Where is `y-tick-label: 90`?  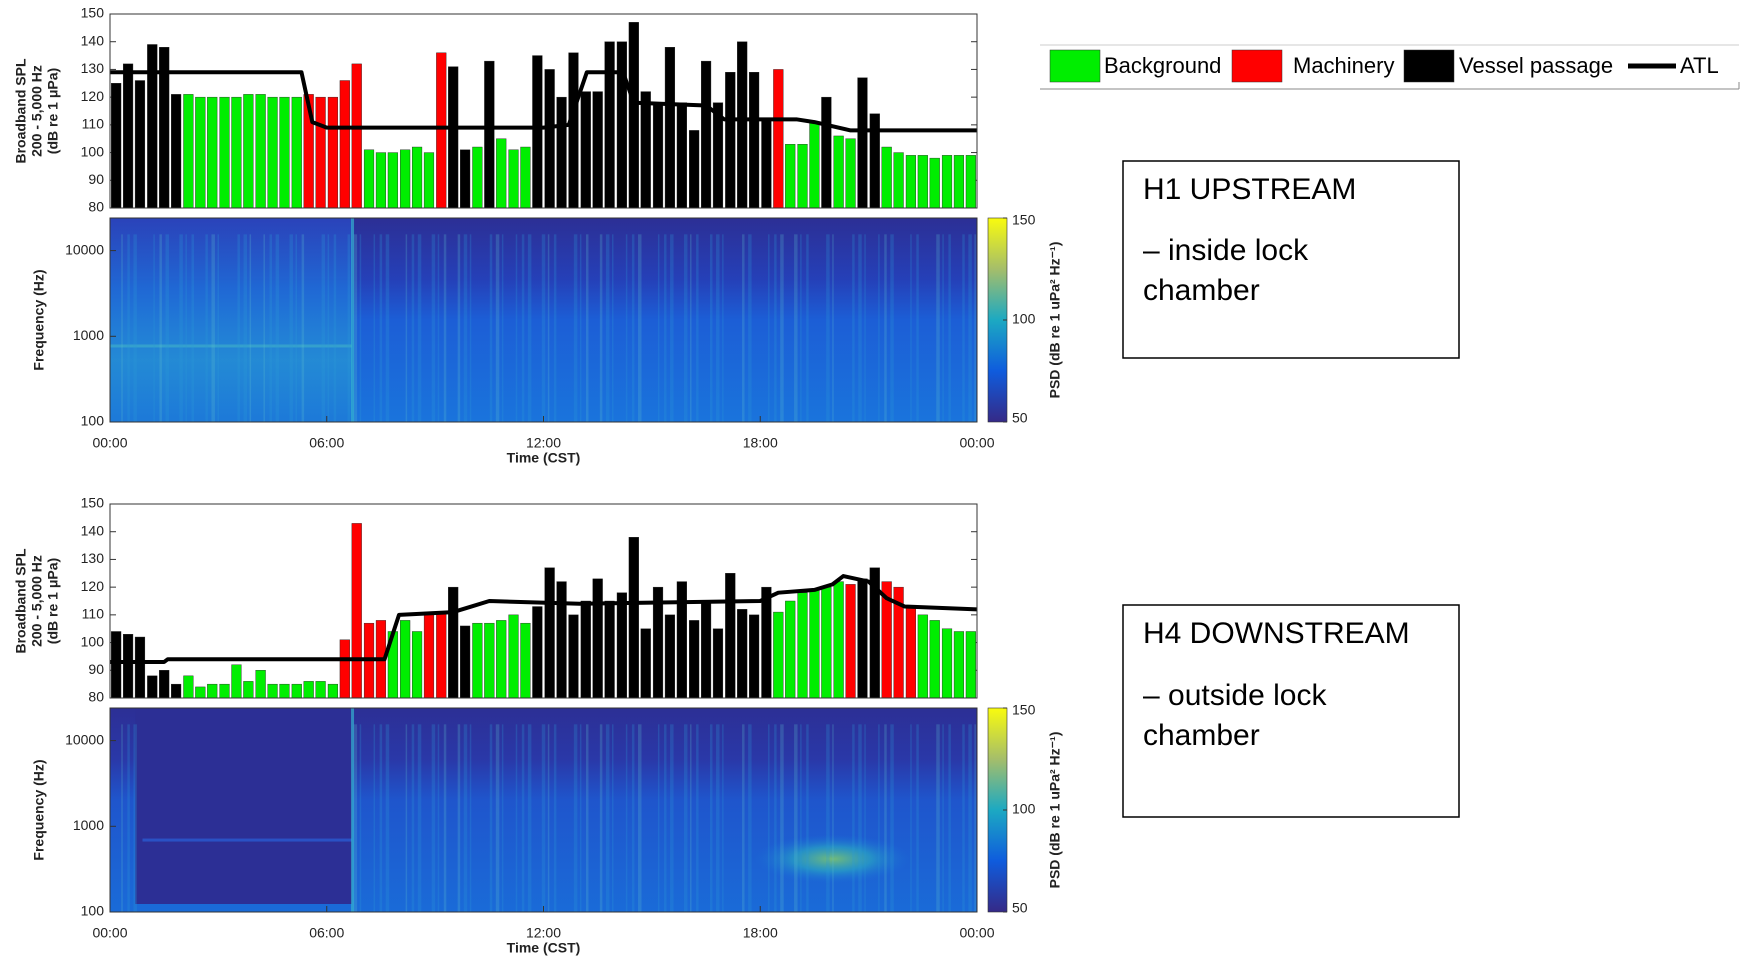
y-tick-label: 90 is located at coordinates (96, 669).